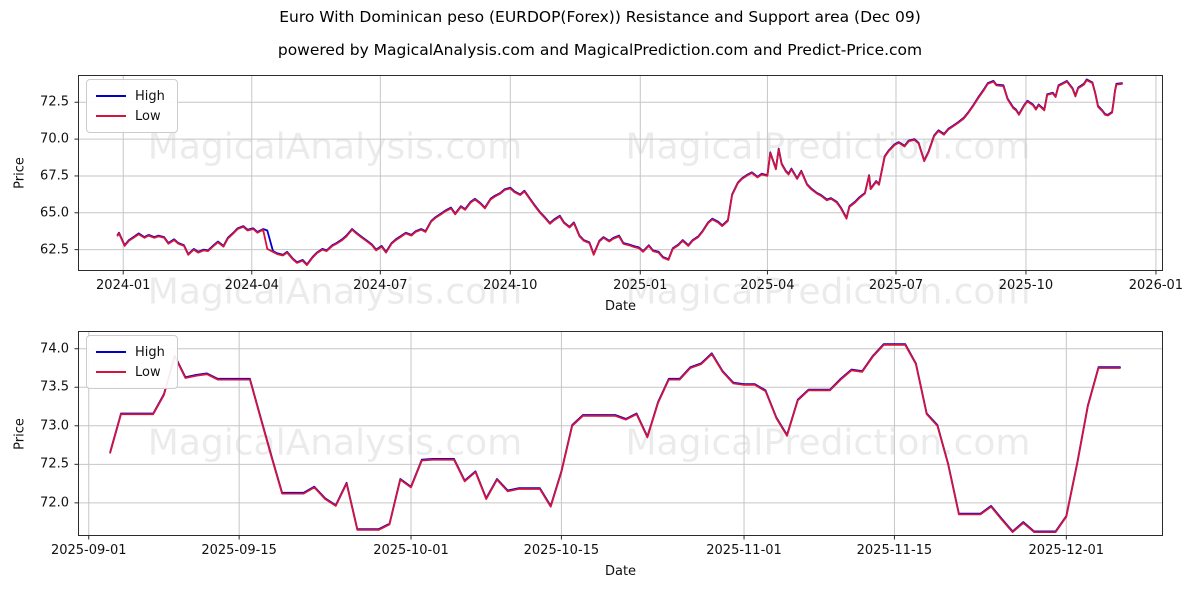 This screenshot has height=600, width=1200. What do you see at coordinates (828, 147) in the screenshot?
I see `watermark-prediction-top: MagicalPrediction.com` at bounding box center [828, 147].